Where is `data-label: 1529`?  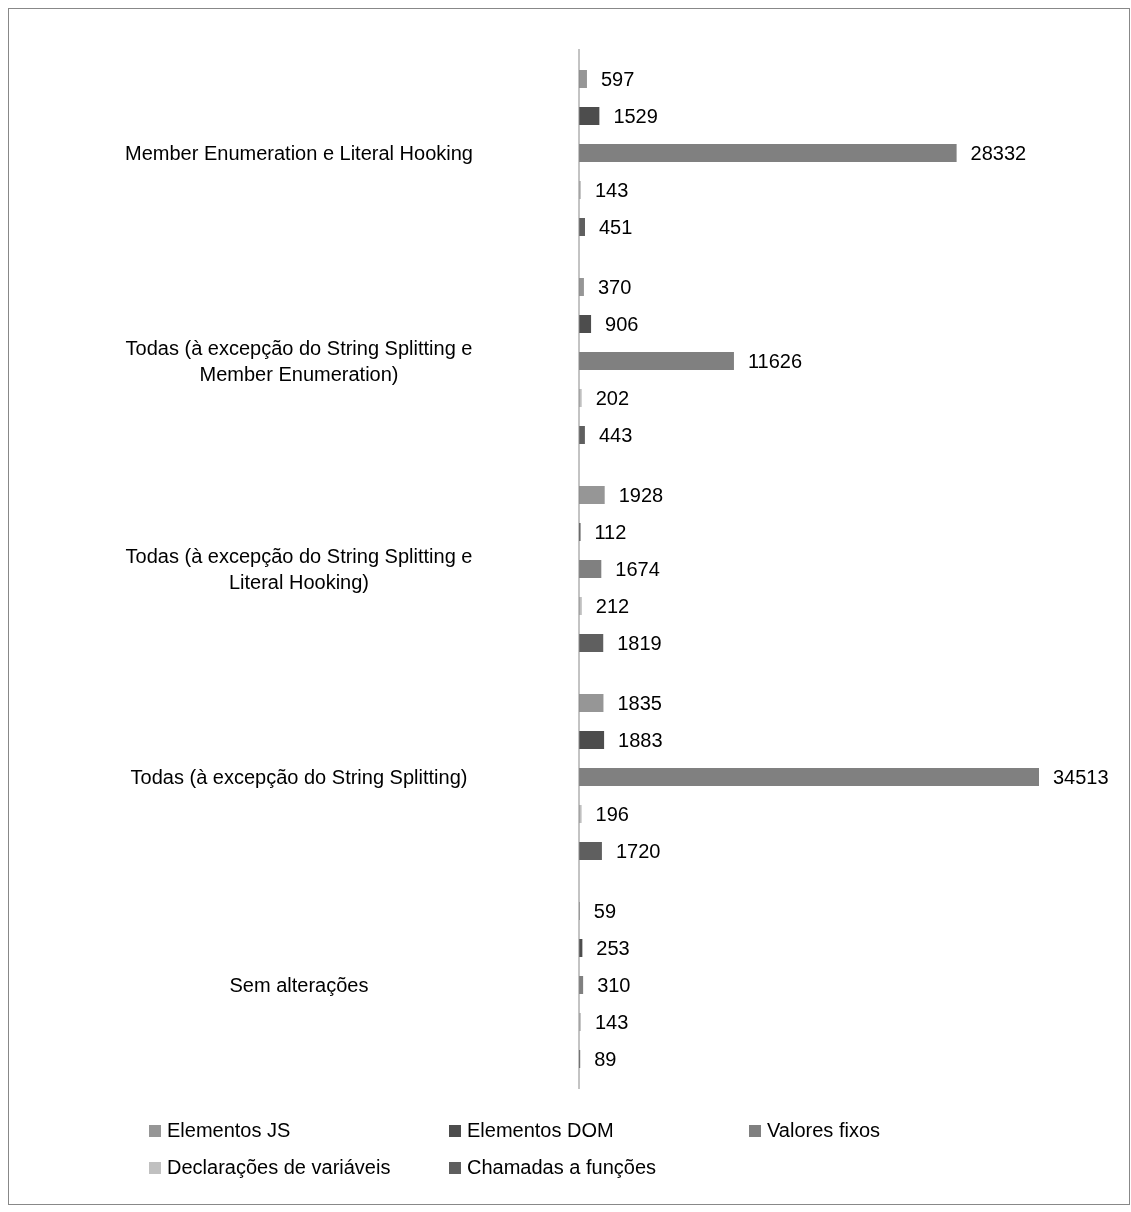 data-label: 1529 is located at coordinates (635, 116).